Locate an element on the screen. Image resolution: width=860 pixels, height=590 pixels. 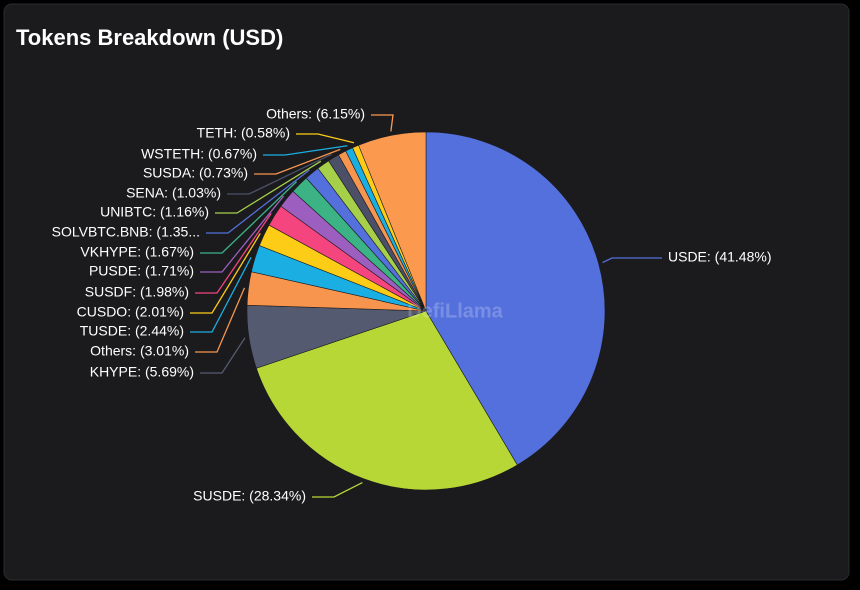
slice-label: USDE: (41.48%) is located at coordinates (719, 257).